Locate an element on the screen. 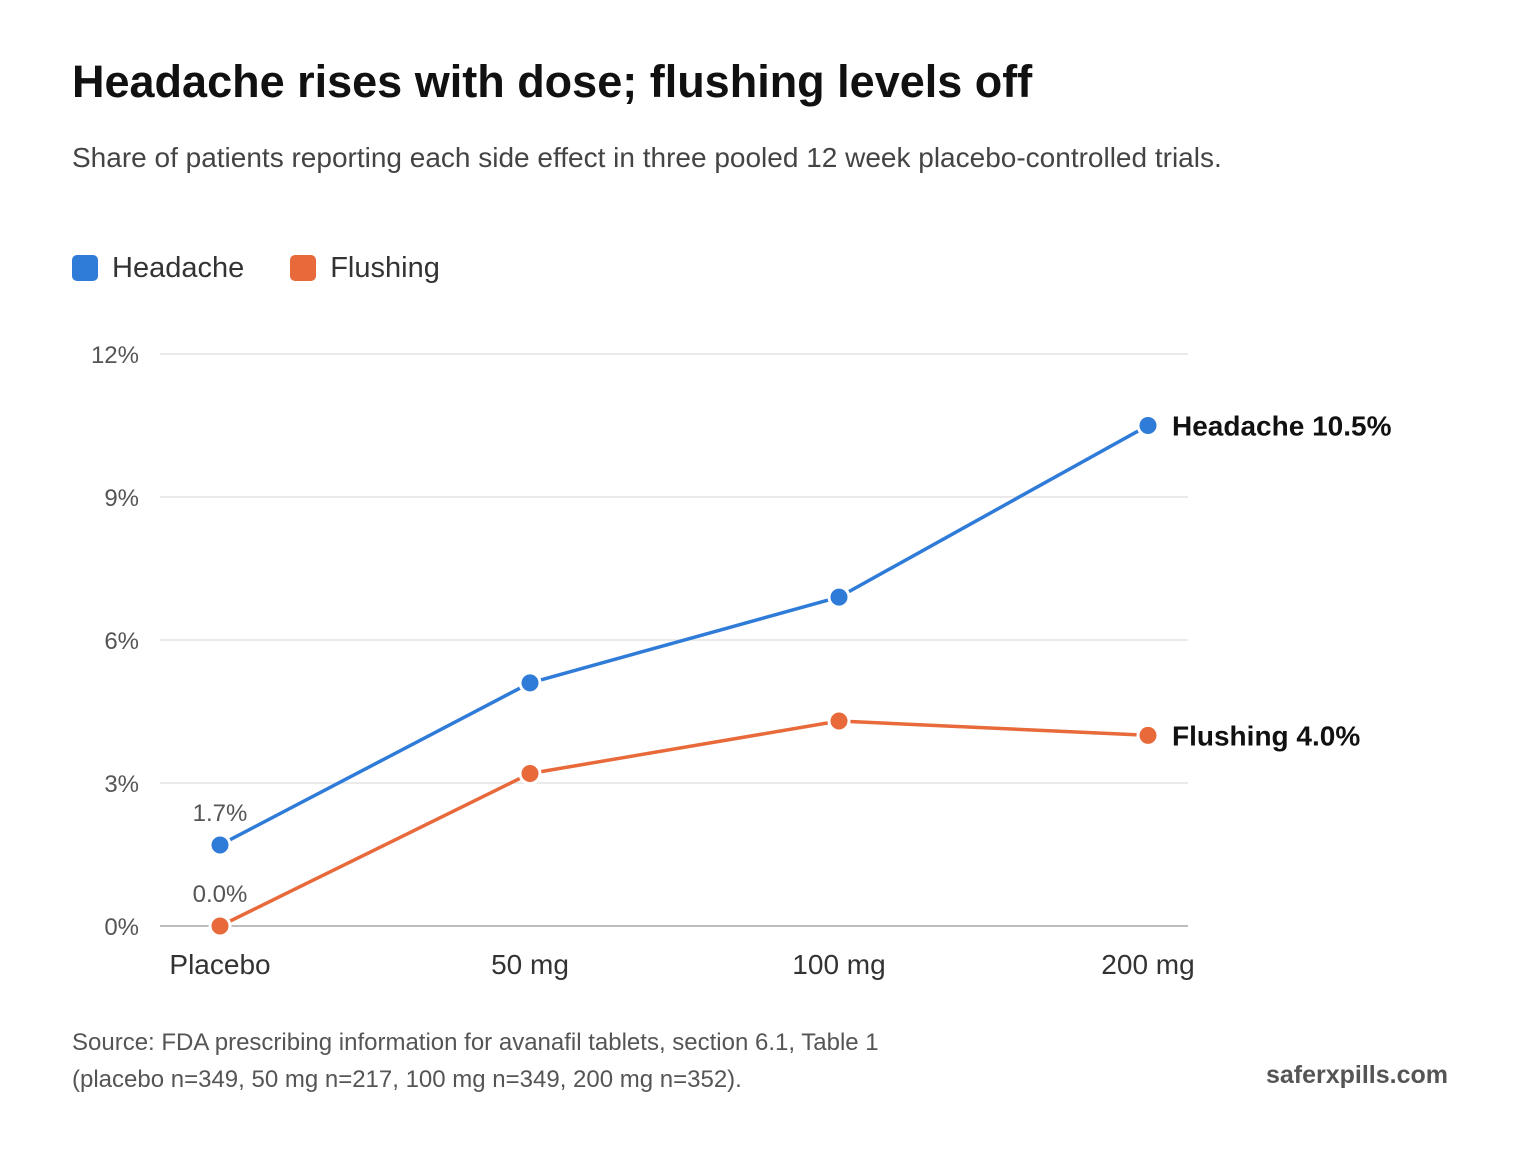  end-label-headache: Headache 10.5% is located at coordinates (1282, 426).